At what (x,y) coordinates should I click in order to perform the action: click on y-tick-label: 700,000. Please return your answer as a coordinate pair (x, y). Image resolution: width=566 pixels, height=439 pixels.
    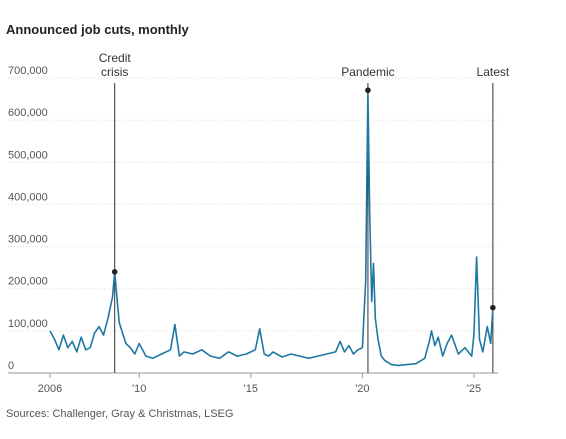
    Looking at the image, I should click on (28, 71).